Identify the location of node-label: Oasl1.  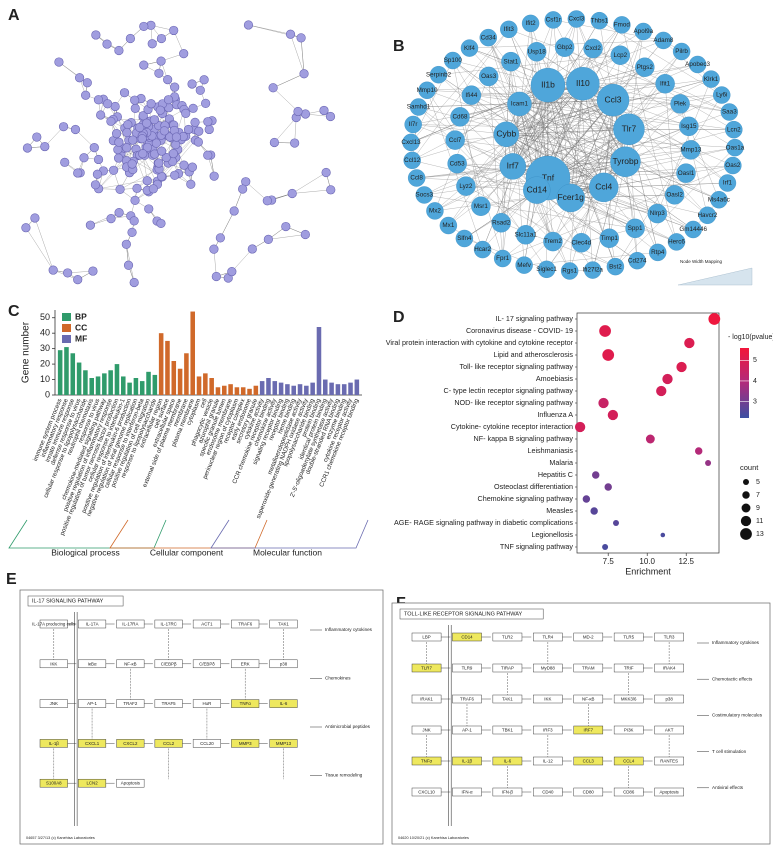
(686, 173).